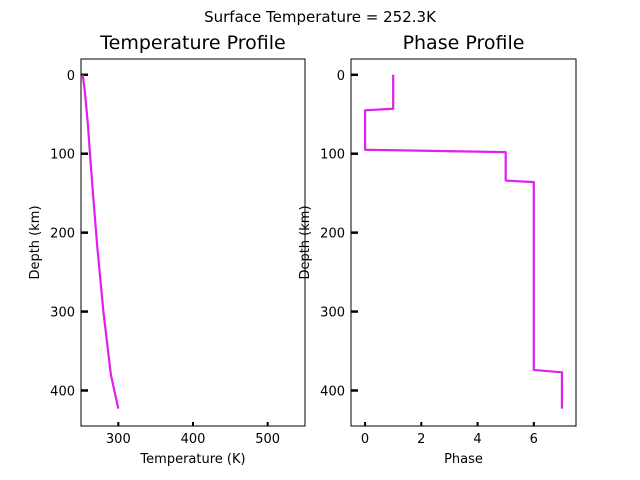 This screenshot has width=640, height=480. I want to click on x-tick-label: 300, so click(118, 439).